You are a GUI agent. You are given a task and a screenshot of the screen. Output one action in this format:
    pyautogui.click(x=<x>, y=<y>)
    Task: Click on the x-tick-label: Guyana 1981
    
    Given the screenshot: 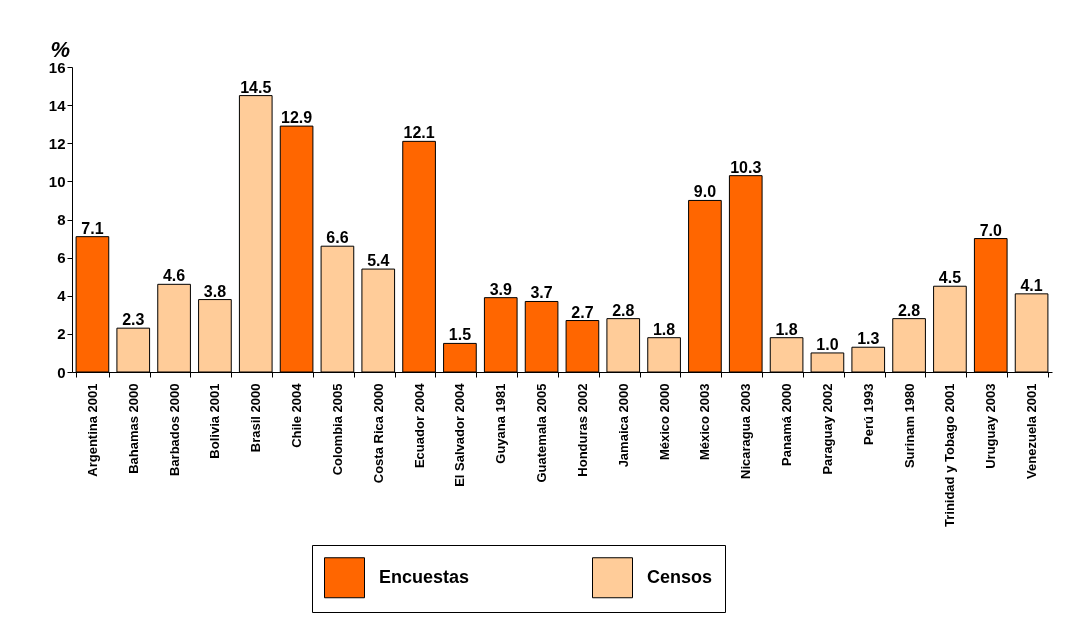 What is the action you would take?
    pyautogui.click(x=501, y=423)
    